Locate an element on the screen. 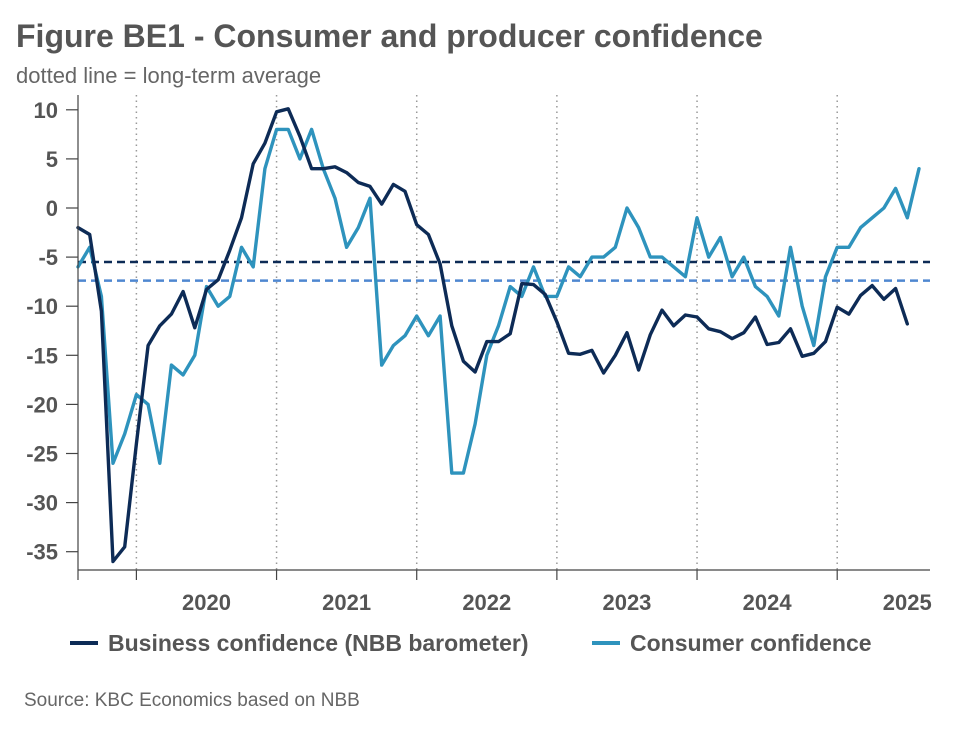  y-tick-label: -20 is located at coordinates (42, 404).